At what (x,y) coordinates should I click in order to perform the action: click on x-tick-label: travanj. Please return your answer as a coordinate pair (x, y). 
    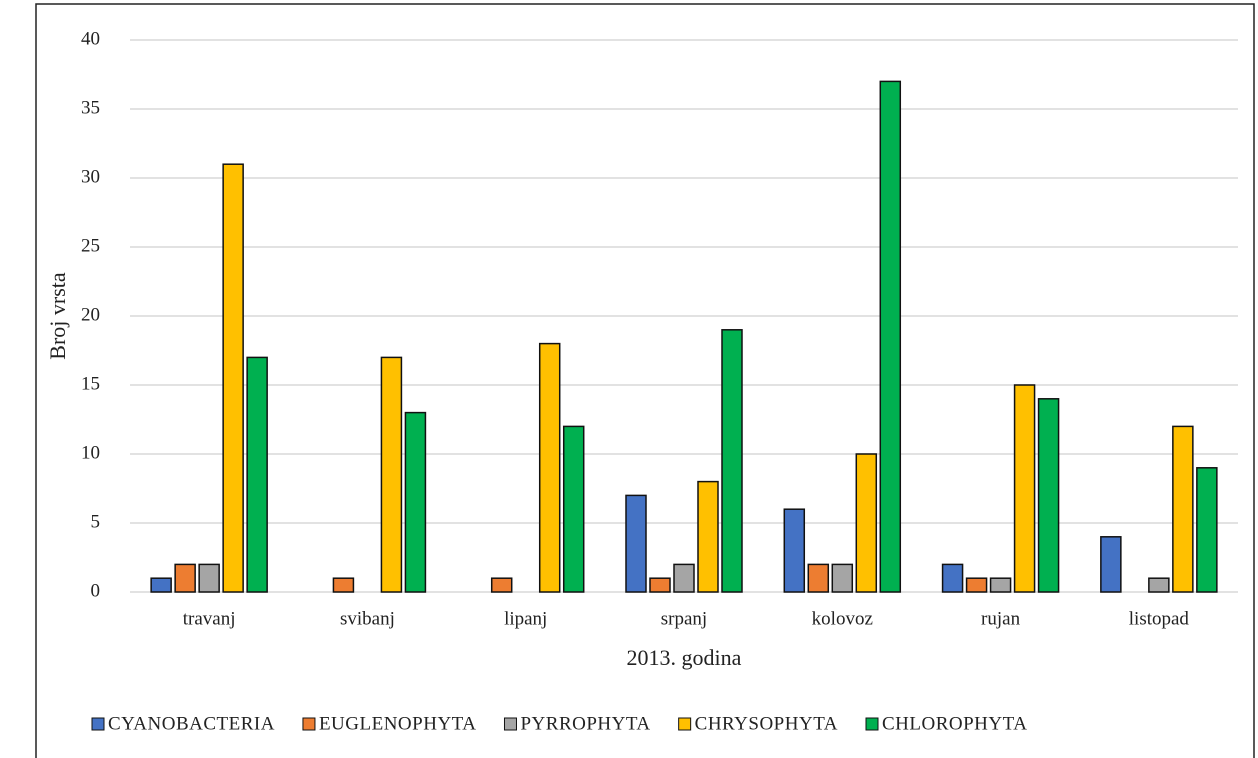
    Looking at the image, I should click on (209, 618).